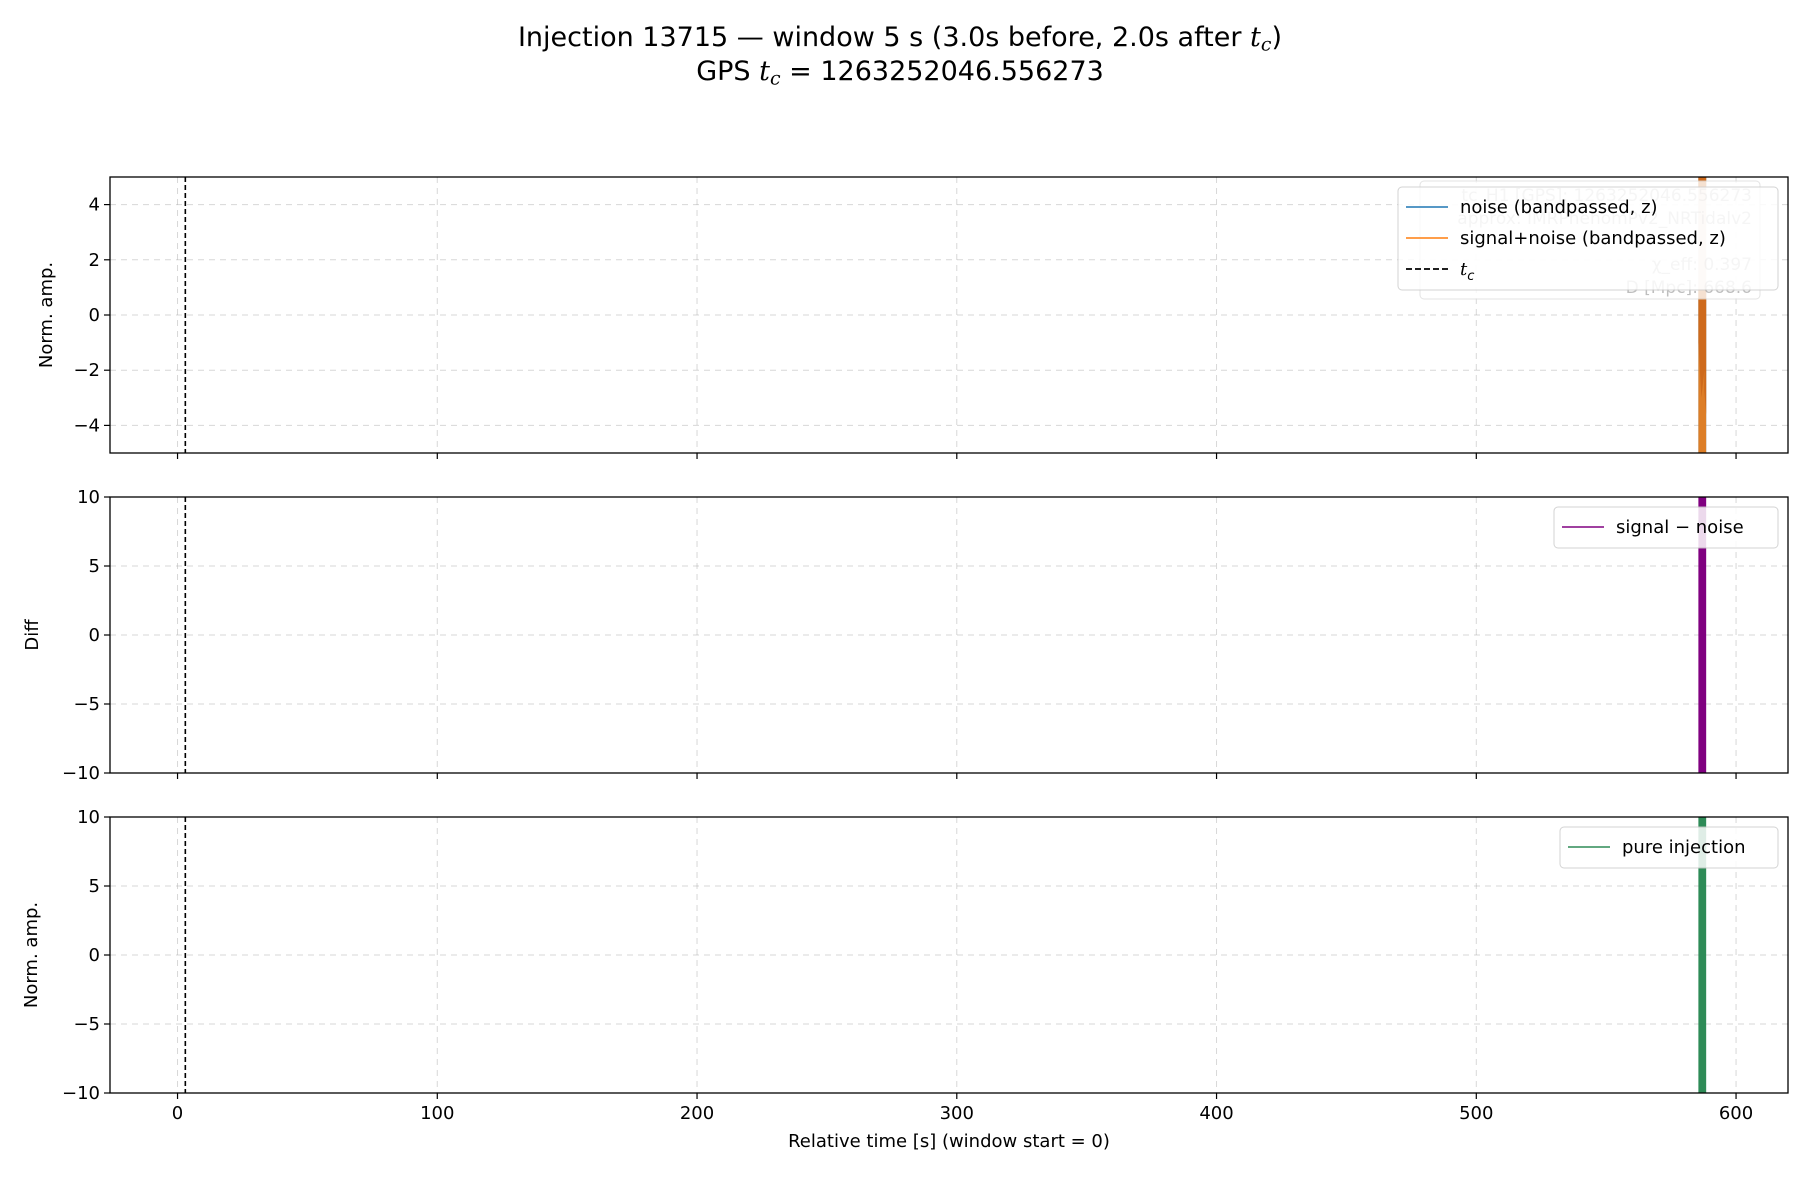  What do you see at coordinates (1559, 207) in the screenshot?
I see `legend-label: noise (bandpassed, z)` at bounding box center [1559, 207].